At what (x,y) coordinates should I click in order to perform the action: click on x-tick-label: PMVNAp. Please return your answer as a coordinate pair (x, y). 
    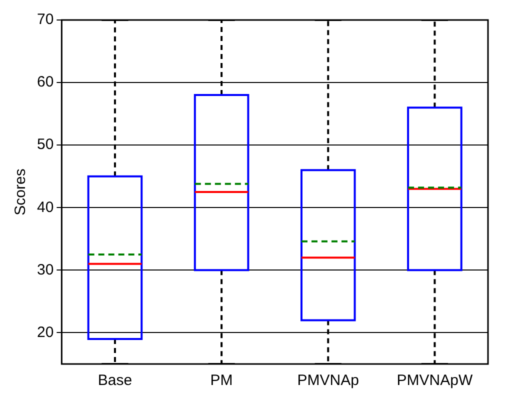
    Looking at the image, I should click on (328, 381).